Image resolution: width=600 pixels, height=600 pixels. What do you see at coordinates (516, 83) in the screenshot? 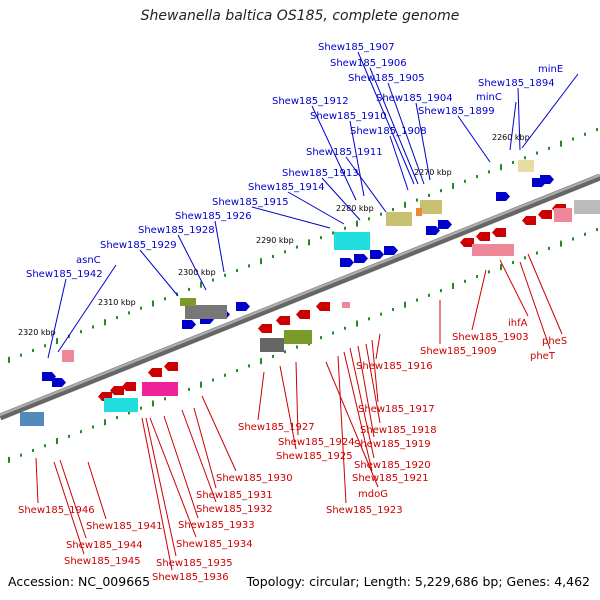
I see `forward-gene-label: Shew185_1894` at bounding box center [516, 83].